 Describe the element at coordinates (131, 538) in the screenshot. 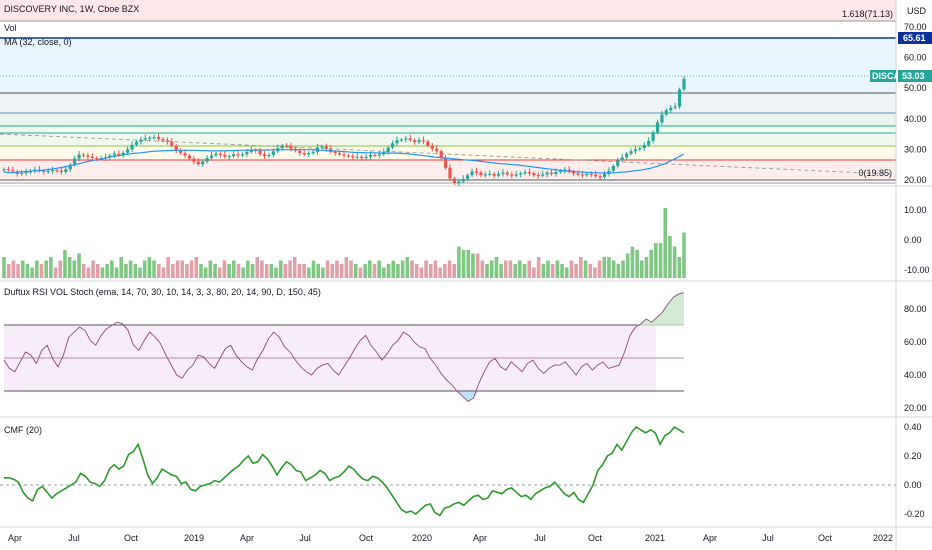

I see `time-axis-tick: Oct` at that location.